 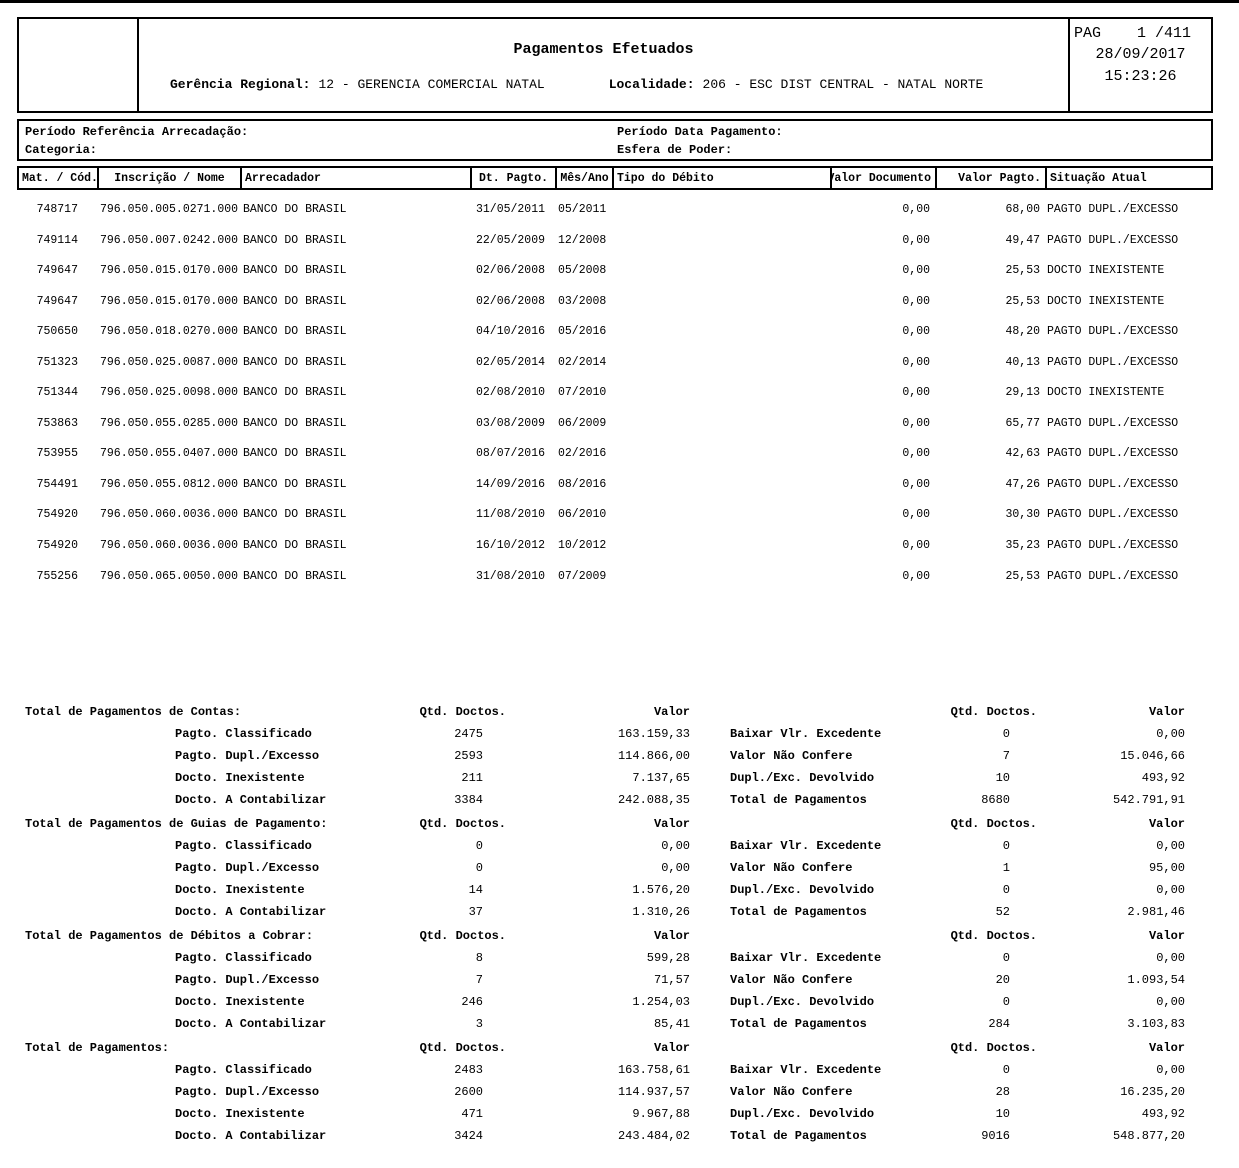 I want to click on summary-block-title: Total de Pagamentos de Débitos a Cobrar:, so click(x=169, y=936).